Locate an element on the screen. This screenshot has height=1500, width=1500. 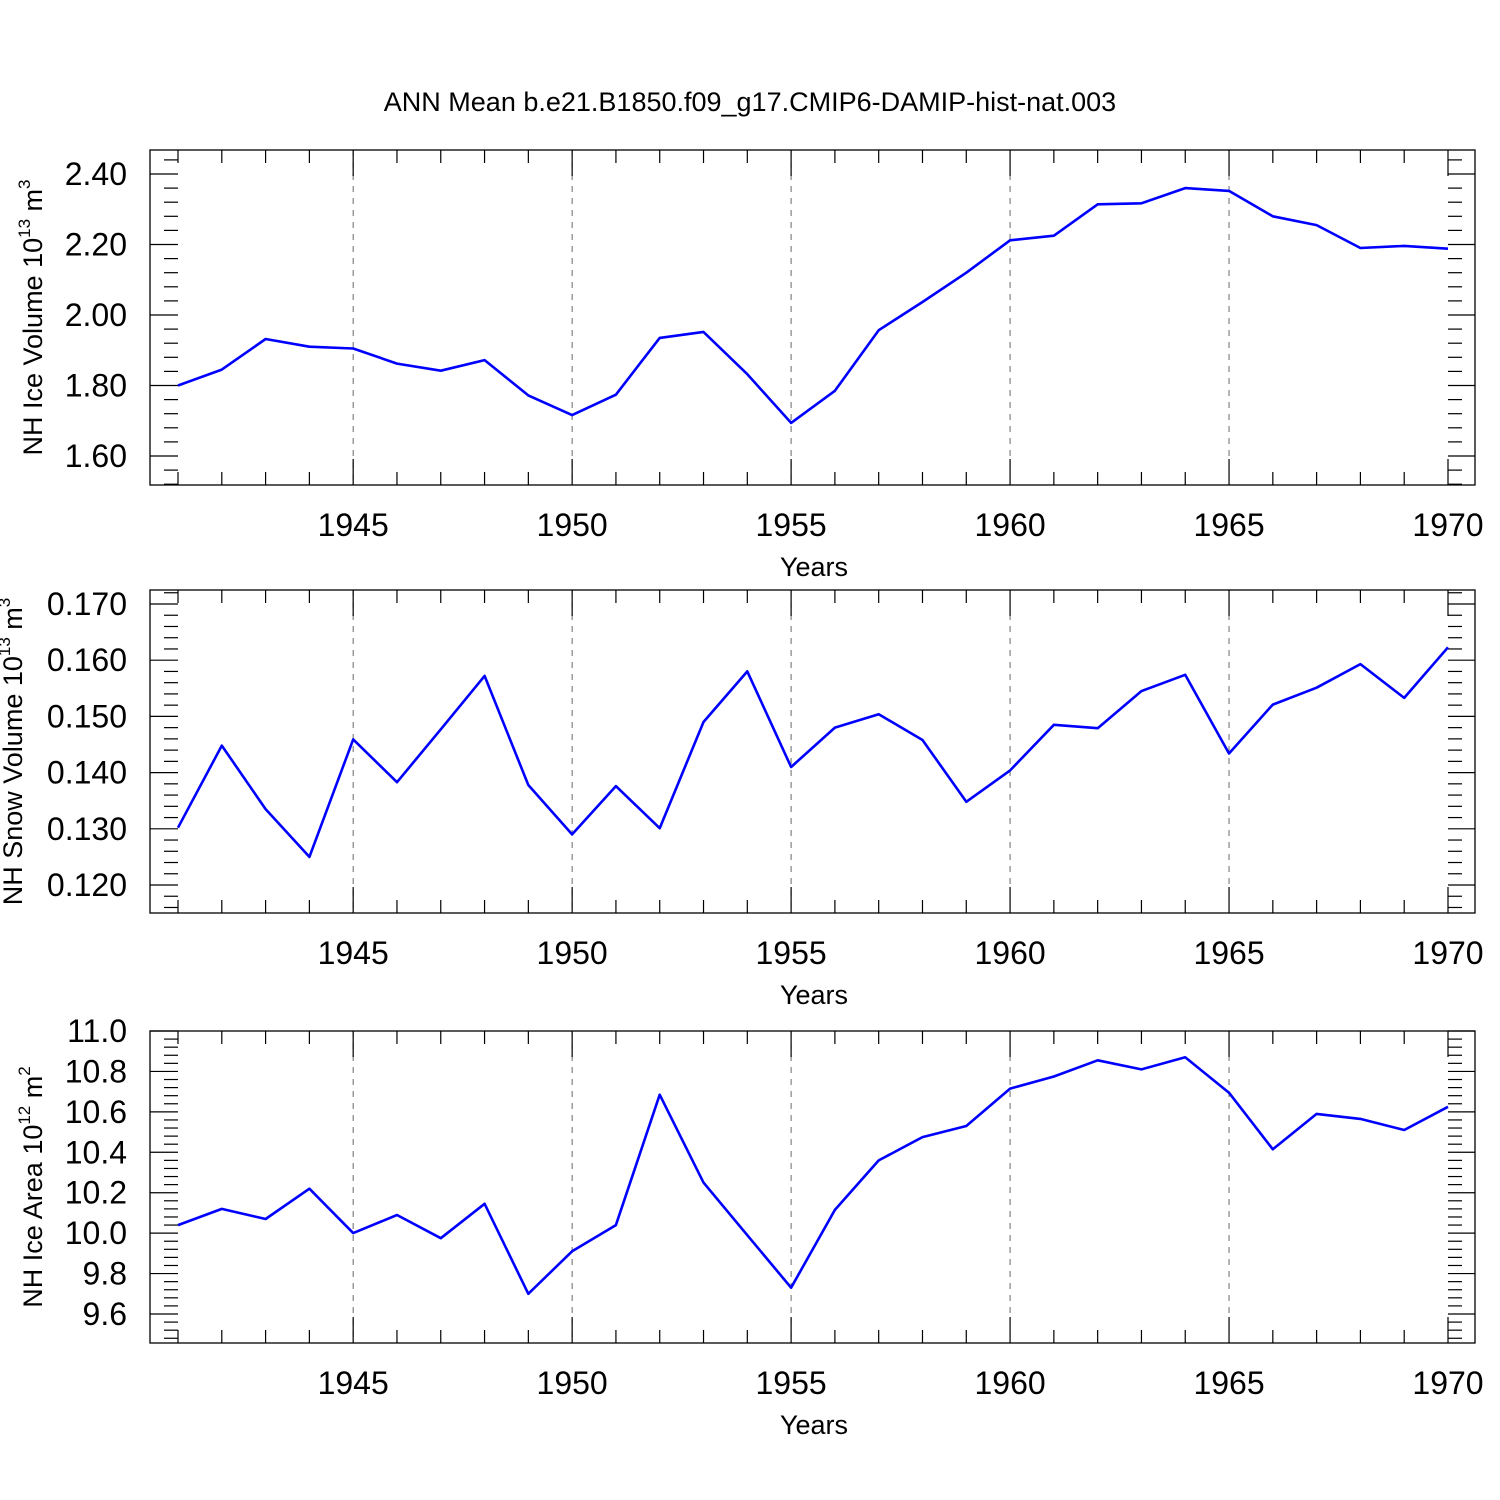
y-tick-label: 0.160 is located at coordinates (87, 660).